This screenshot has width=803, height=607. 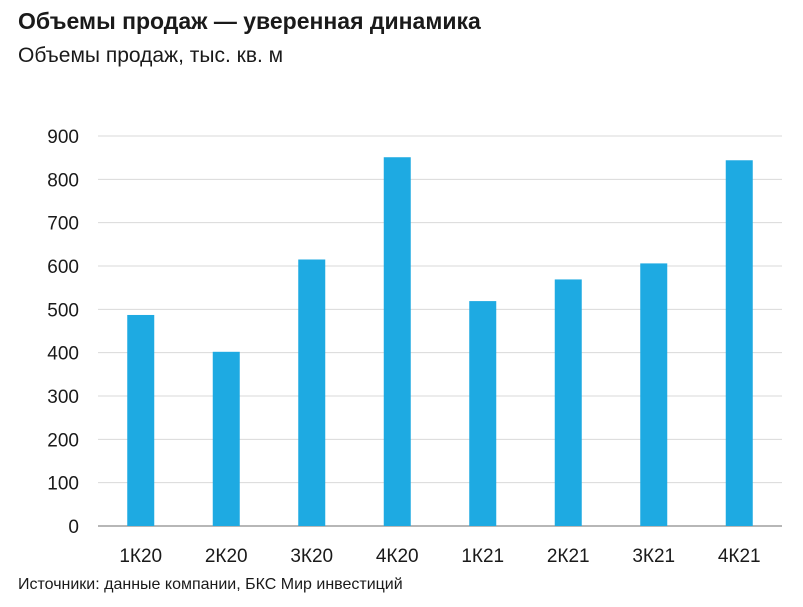 I want to click on y-tick-label: 300, so click(x=63, y=397).